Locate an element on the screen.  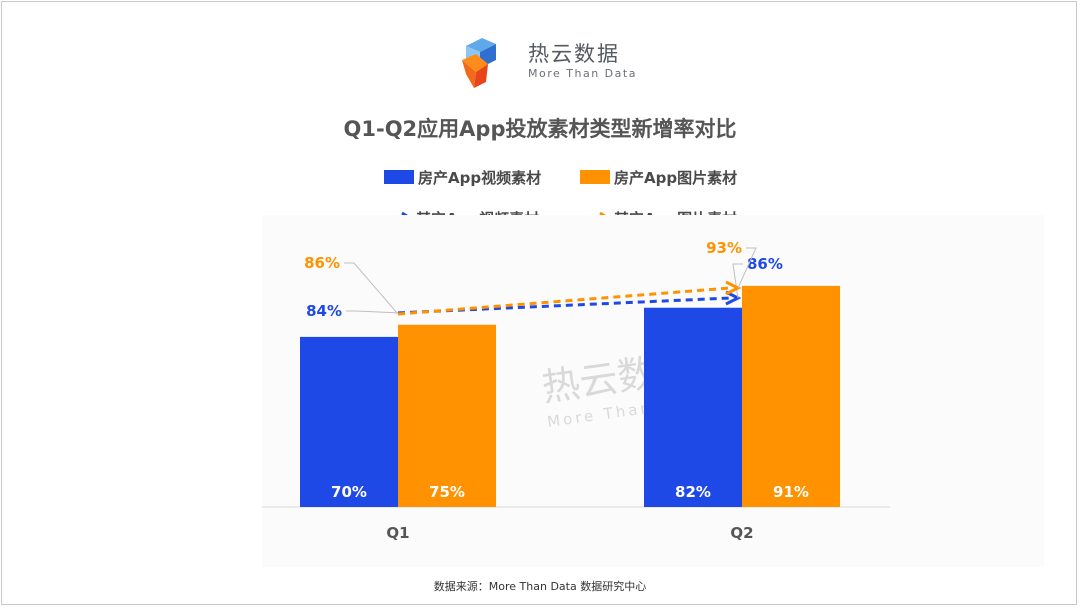
brand-logo: 热云数据 More Than Data is located at coordinates (552, 62).